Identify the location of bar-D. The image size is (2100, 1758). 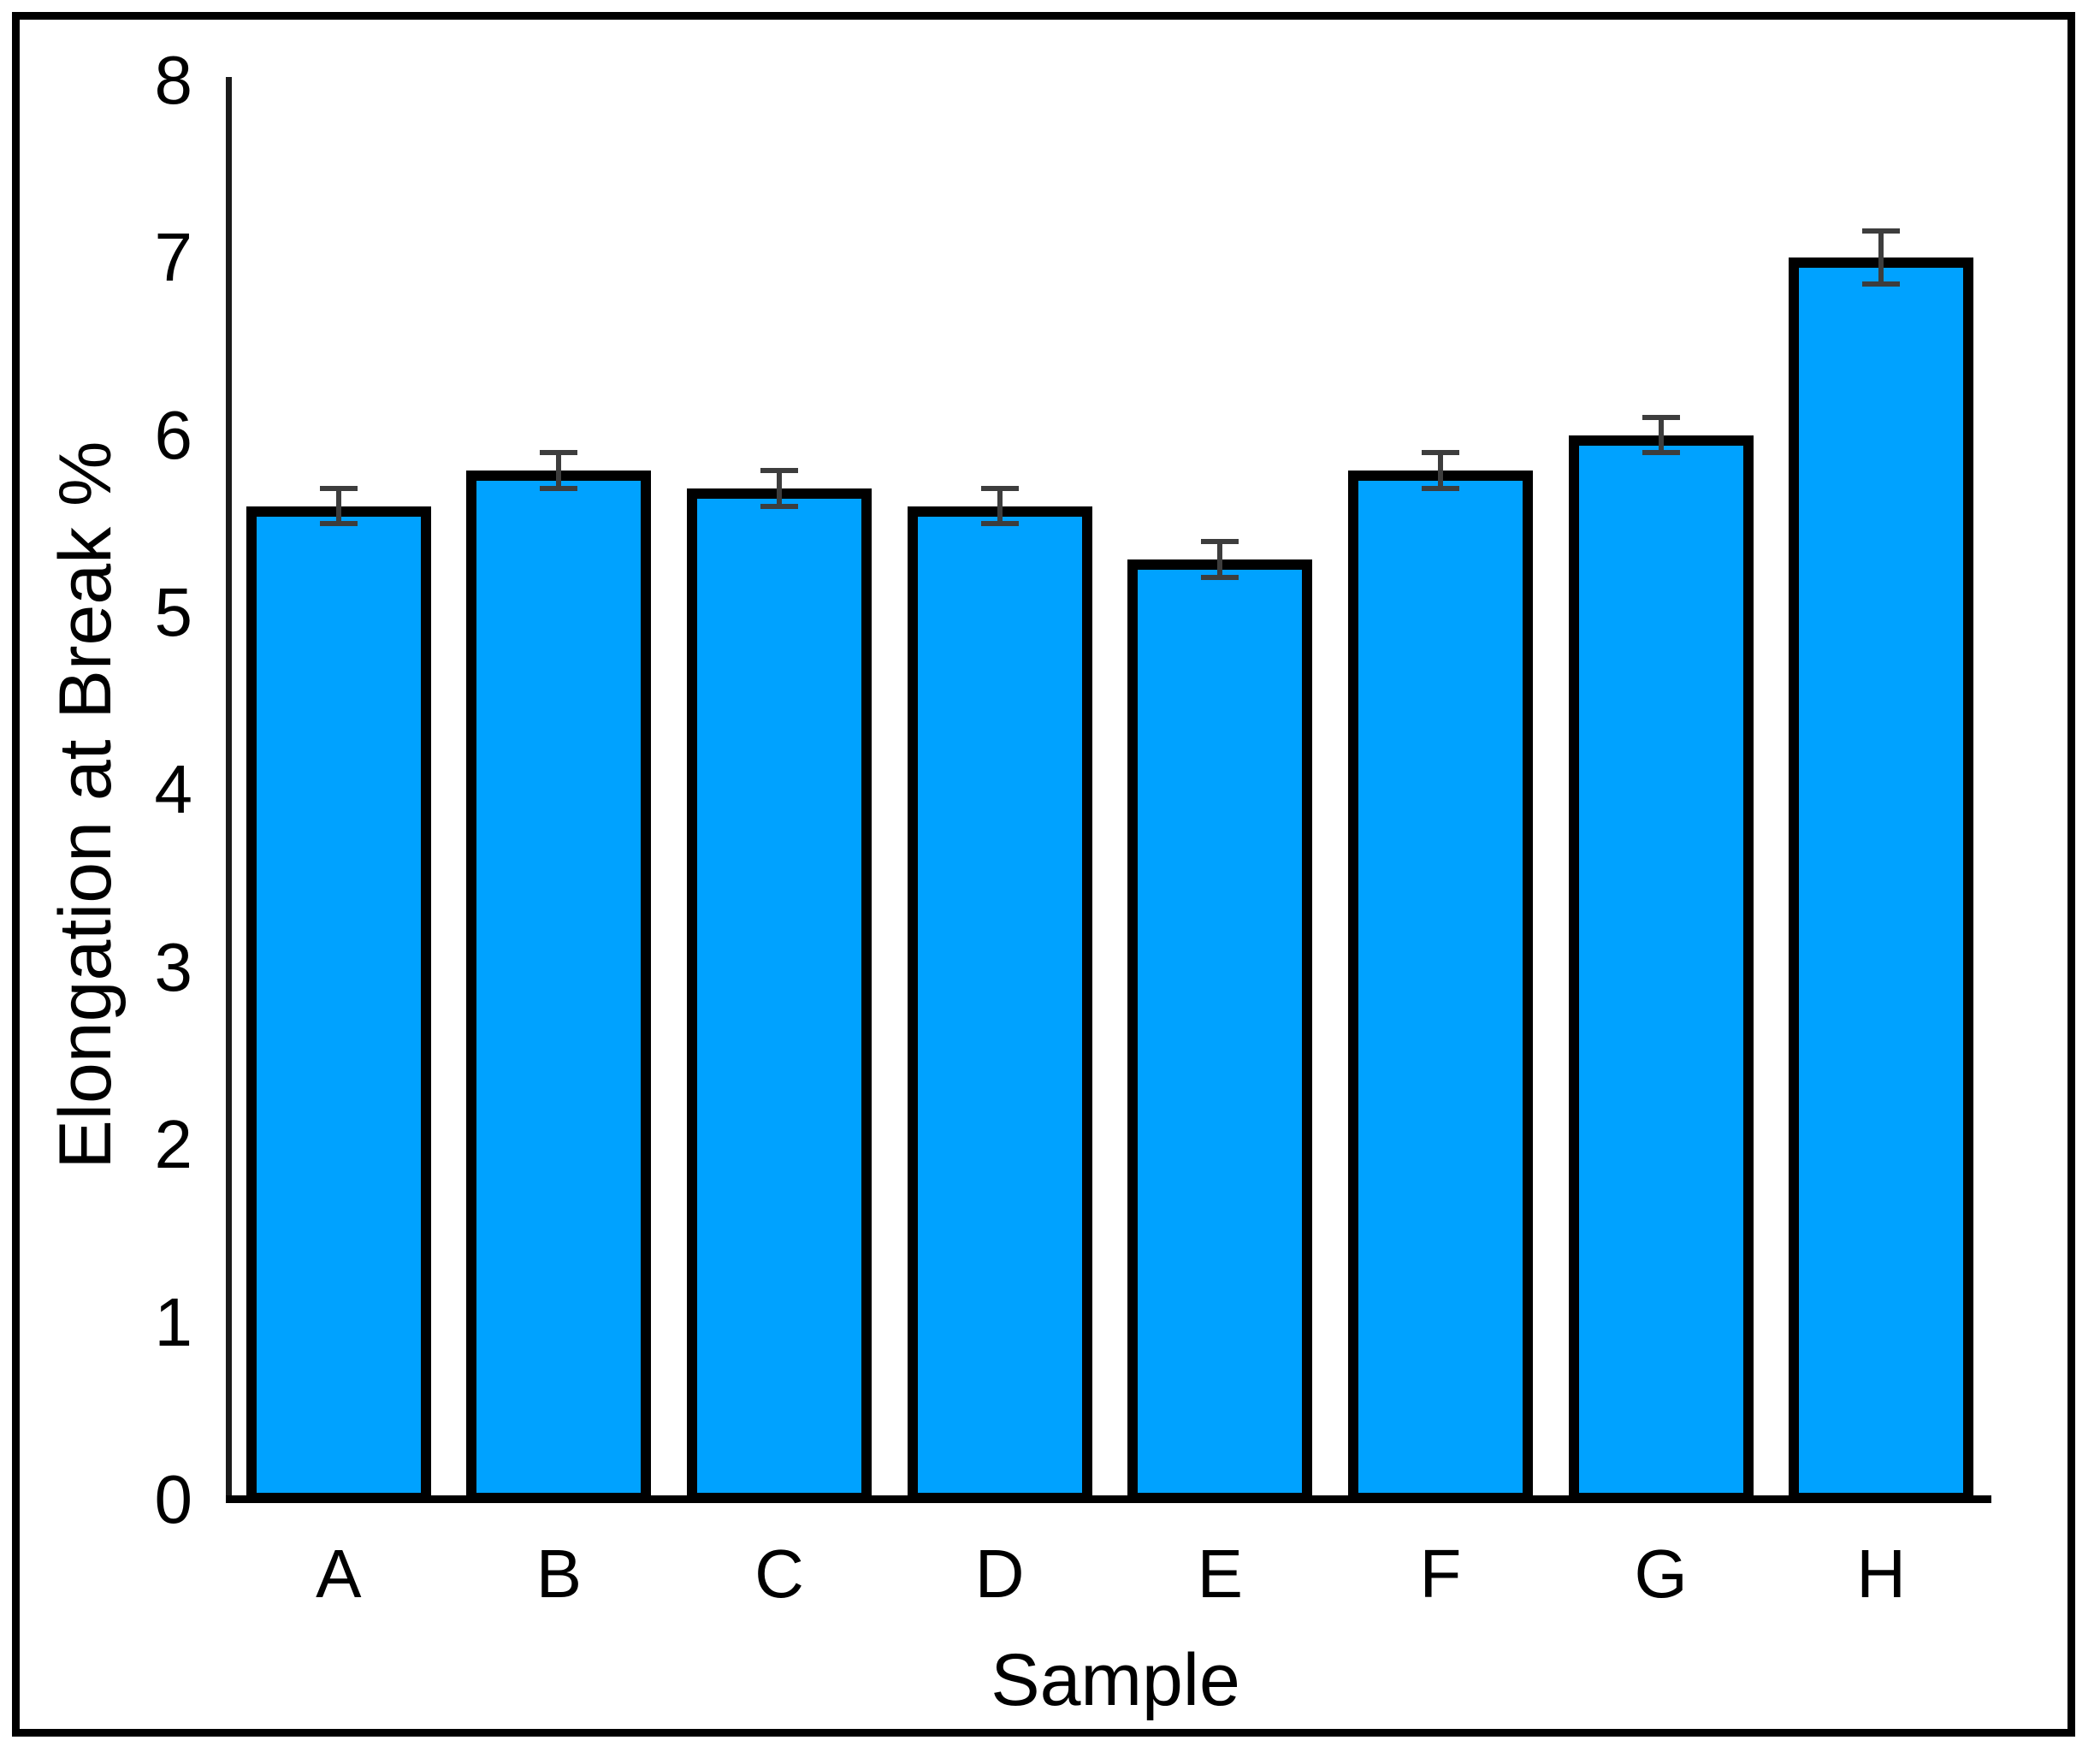
(1000, 1004).